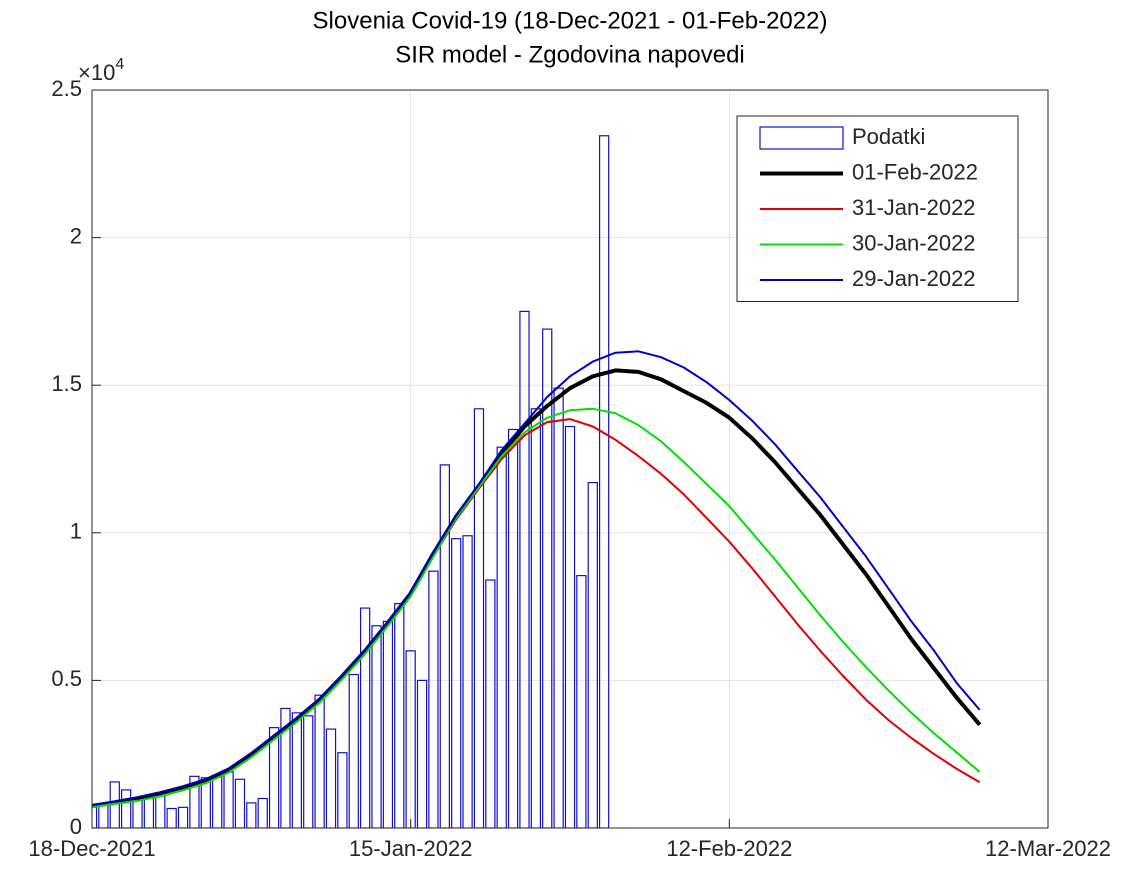 Image resolution: width=1141 pixels, height=880 pixels. Describe the element at coordinates (76, 235) in the screenshot. I see `y-tick-label: 2` at that location.